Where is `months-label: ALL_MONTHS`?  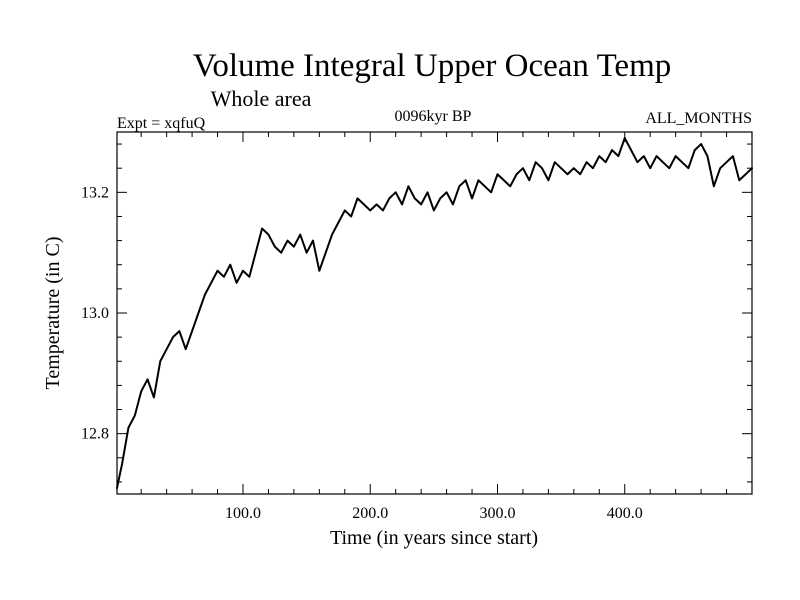
months-label: ALL_MONTHS is located at coordinates (698, 118).